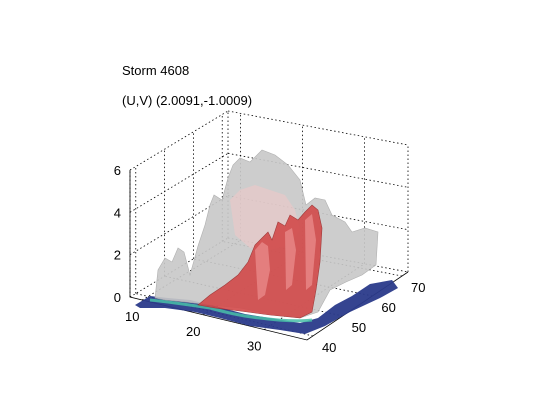  Describe the element at coordinates (418, 287) in the screenshot. I see `y-tick-label-3: 70` at that location.